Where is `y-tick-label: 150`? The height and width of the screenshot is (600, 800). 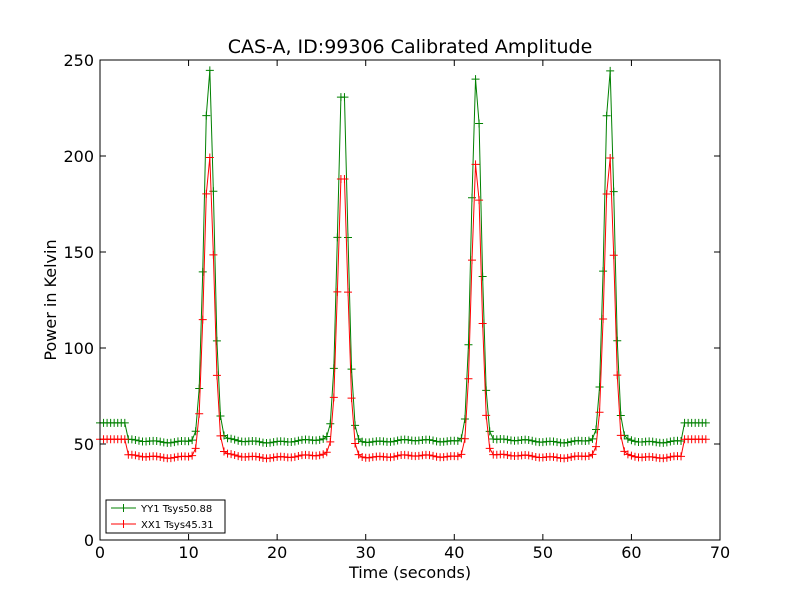
y-tick-label: 150 is located at coordinates (78, 252).